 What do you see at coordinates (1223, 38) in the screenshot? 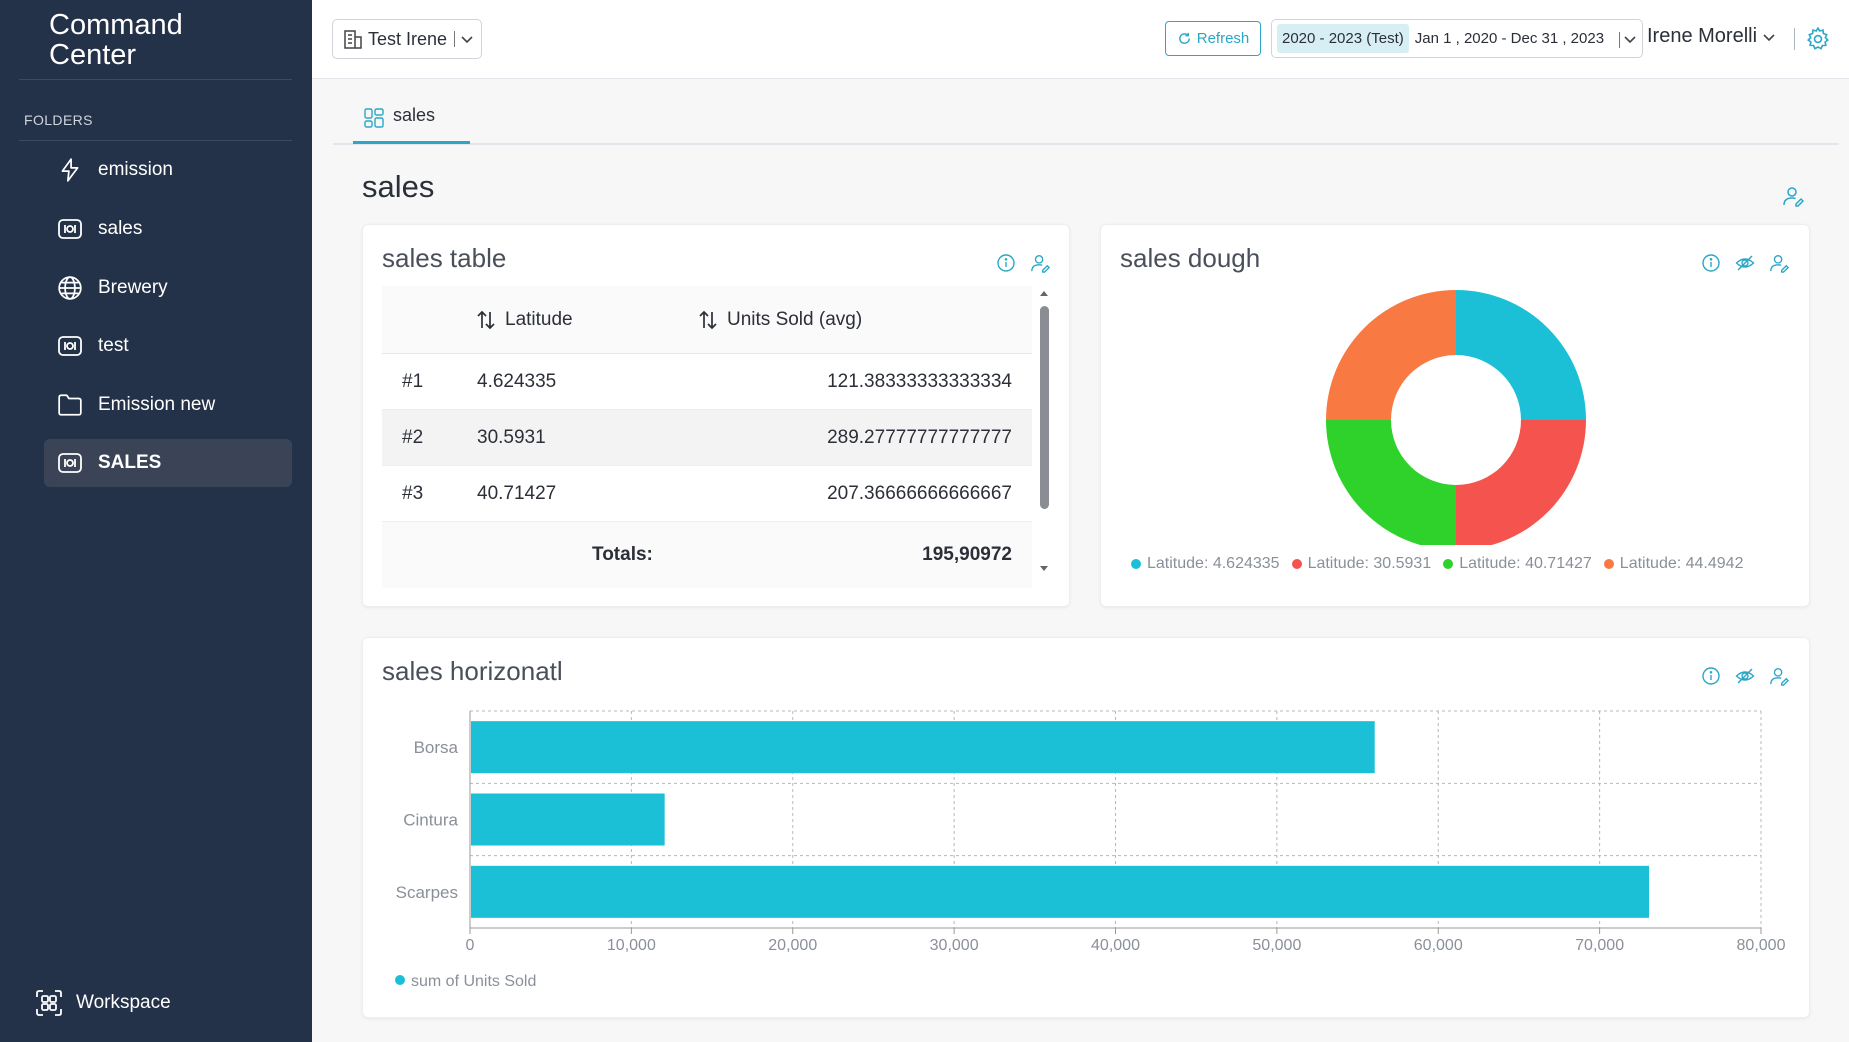
I see `refresh-label: Refresh` at bounding box center [1223, 38].